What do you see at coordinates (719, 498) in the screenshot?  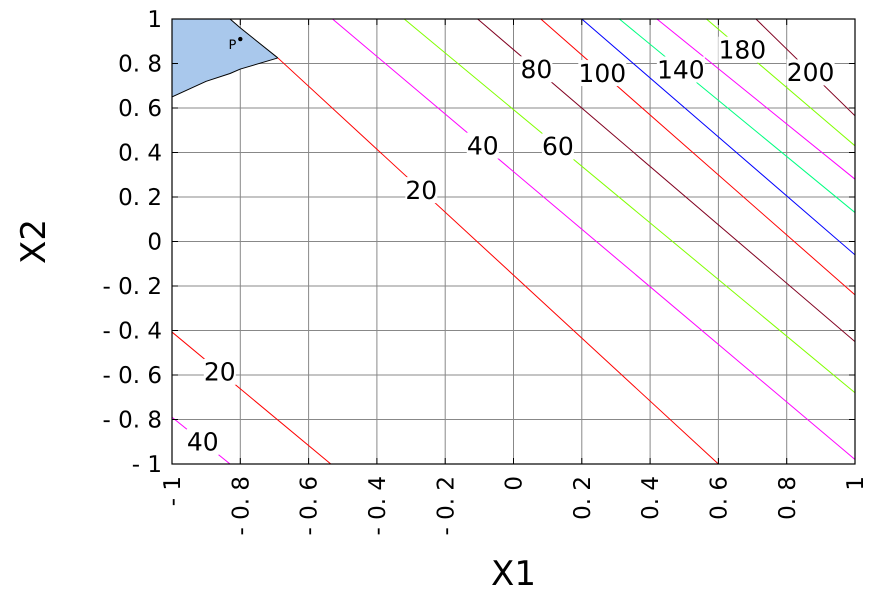 I see `x-tick-label: 0. 6` at bounding box center [719, 498].